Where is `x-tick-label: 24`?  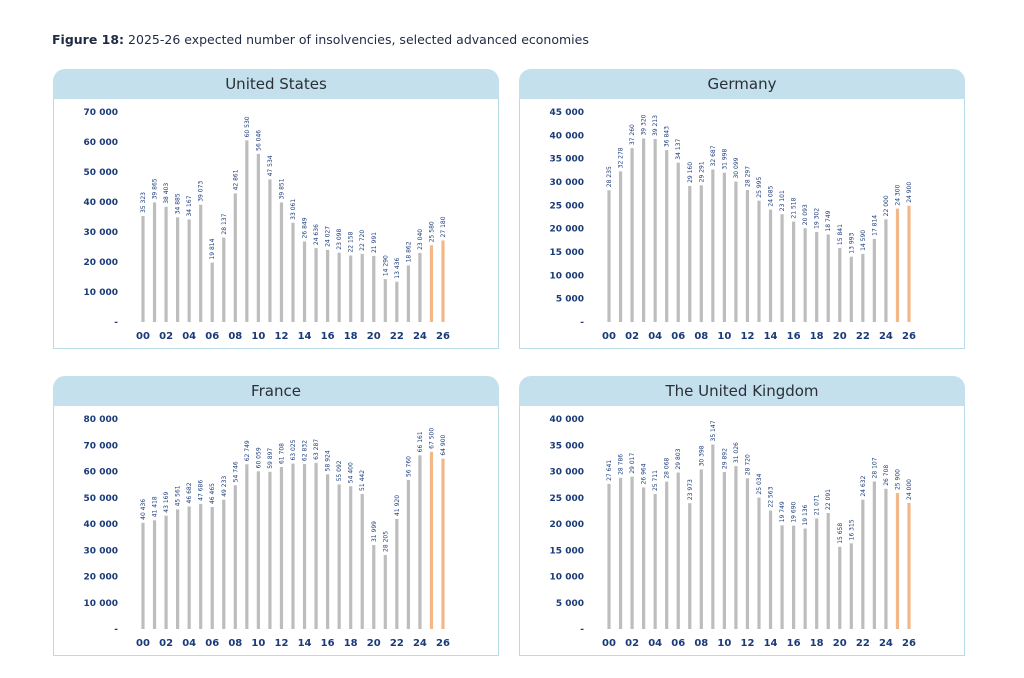
x-tick-label: 24 is located at coordinates (886, 643).